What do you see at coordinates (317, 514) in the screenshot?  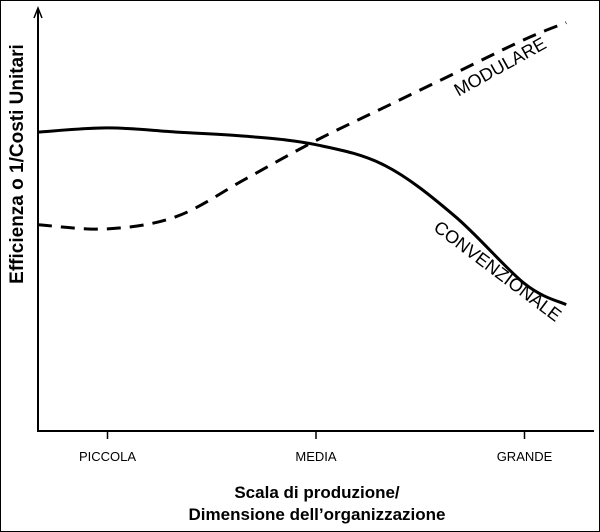 I see `x-axis-label-line-2: Dimensione dell’organizzazione` at bounding box center [317, 514].